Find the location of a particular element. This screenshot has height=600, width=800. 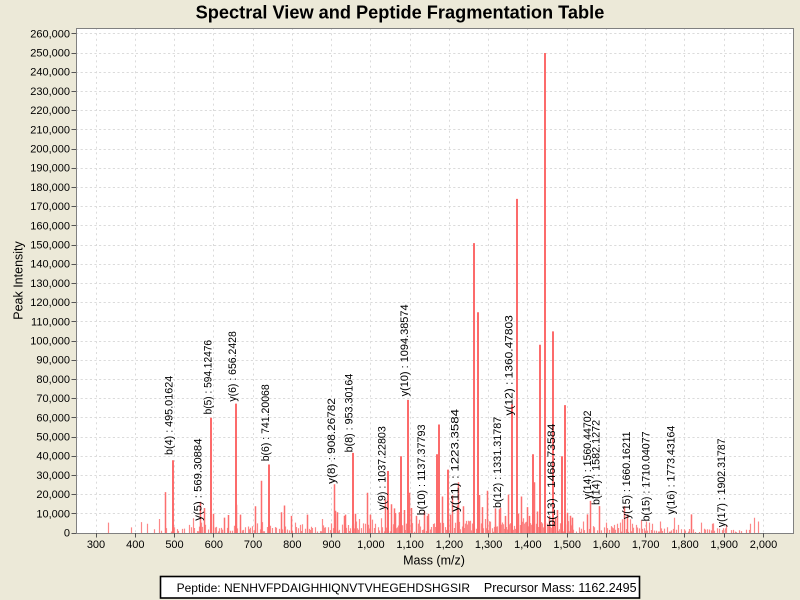

svg-text: 800 is located at coordinates (292, 545).